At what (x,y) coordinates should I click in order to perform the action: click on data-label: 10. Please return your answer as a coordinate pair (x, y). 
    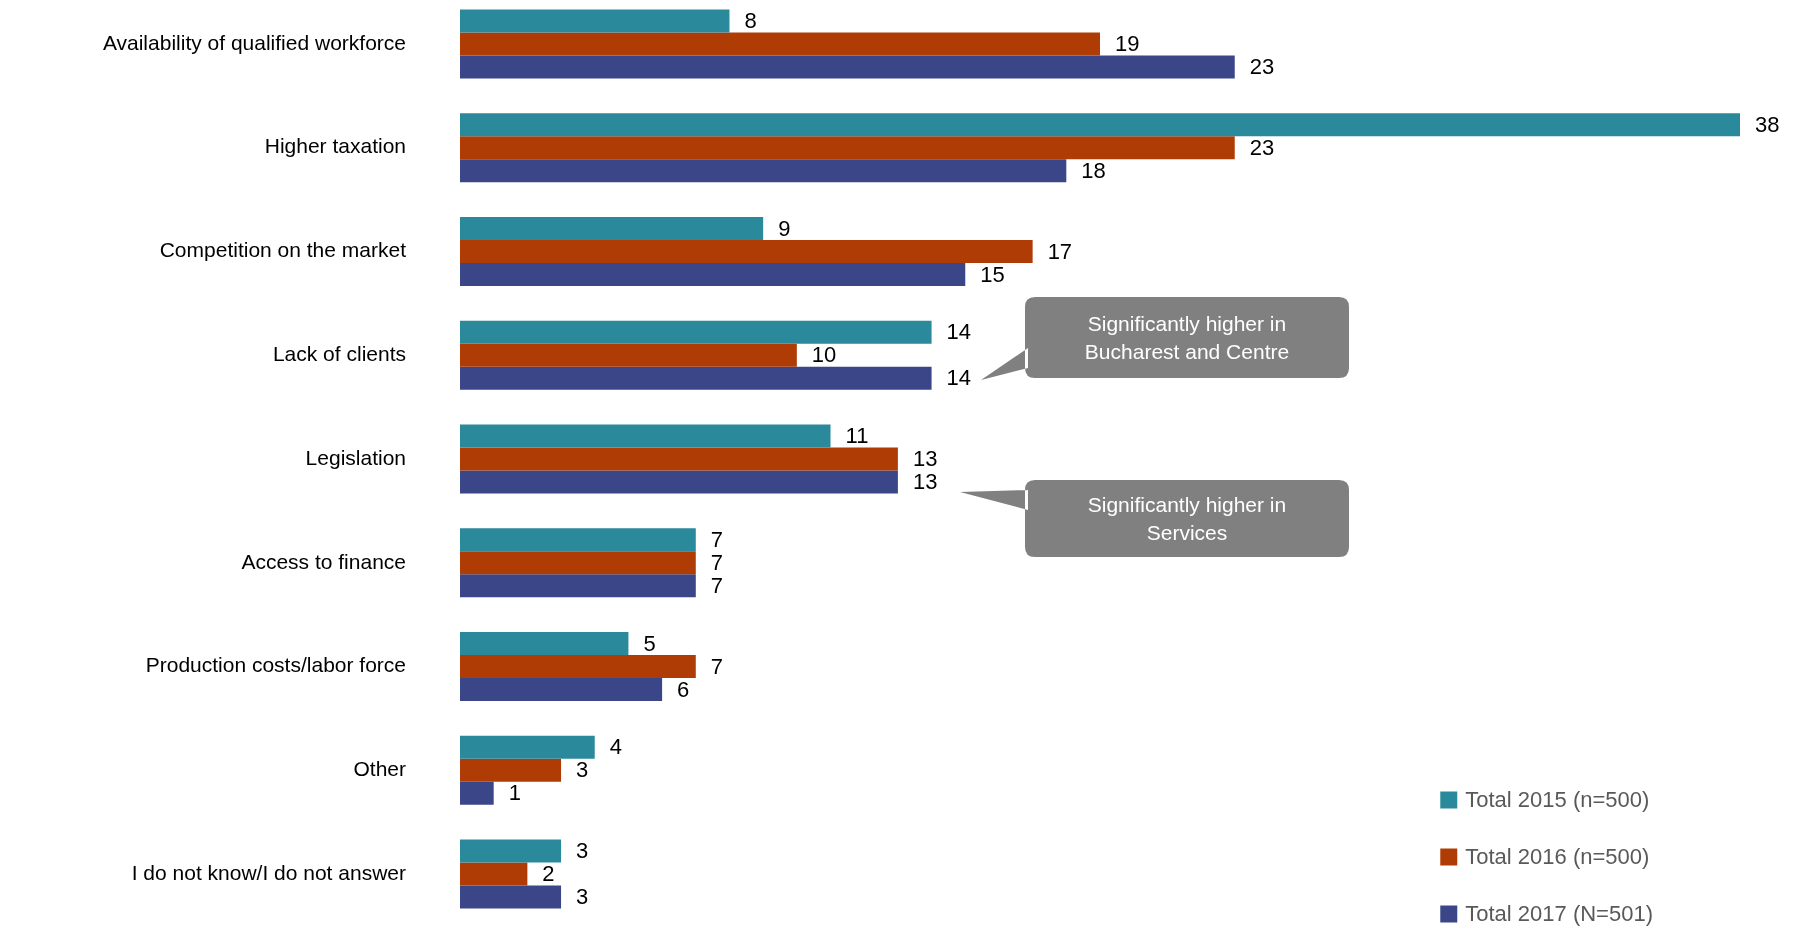
    Looking at the image, I should click on (824, 355).